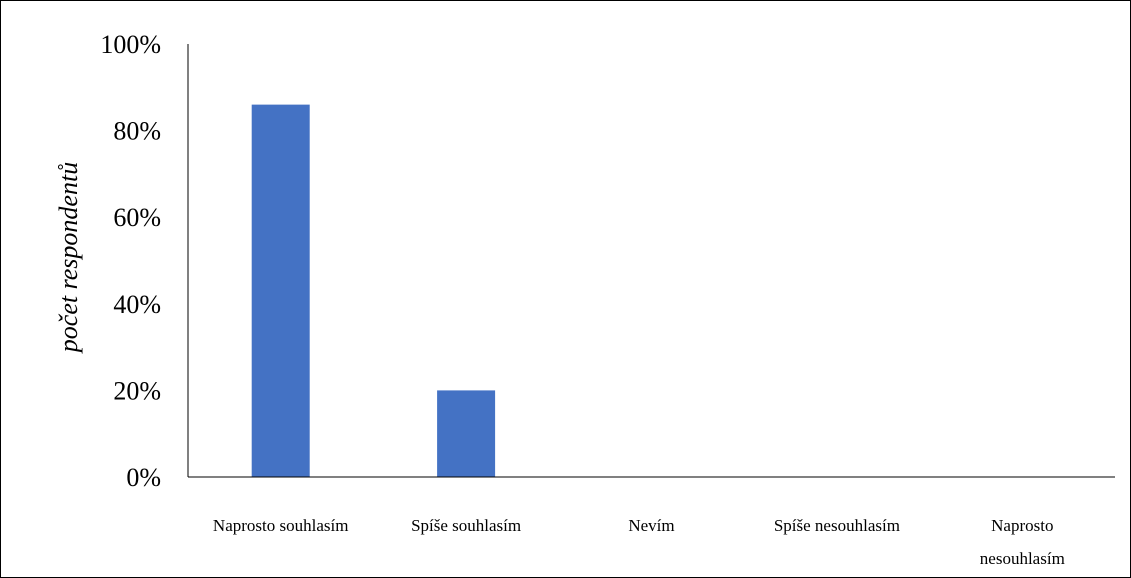 The height and width of the screenshot is (578, 1131). I want to click on y-tick-label: 100%, so click(130, 44).